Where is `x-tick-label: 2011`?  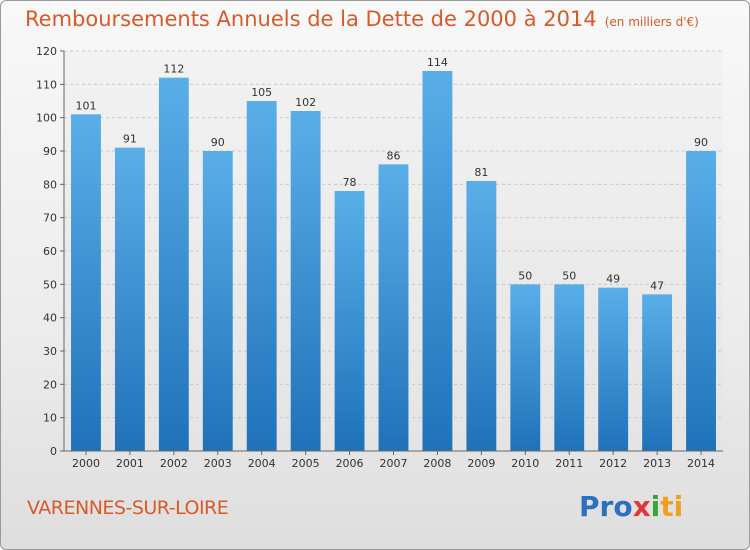
x-tick-label: 2011 is located at coordinates (569, 463).